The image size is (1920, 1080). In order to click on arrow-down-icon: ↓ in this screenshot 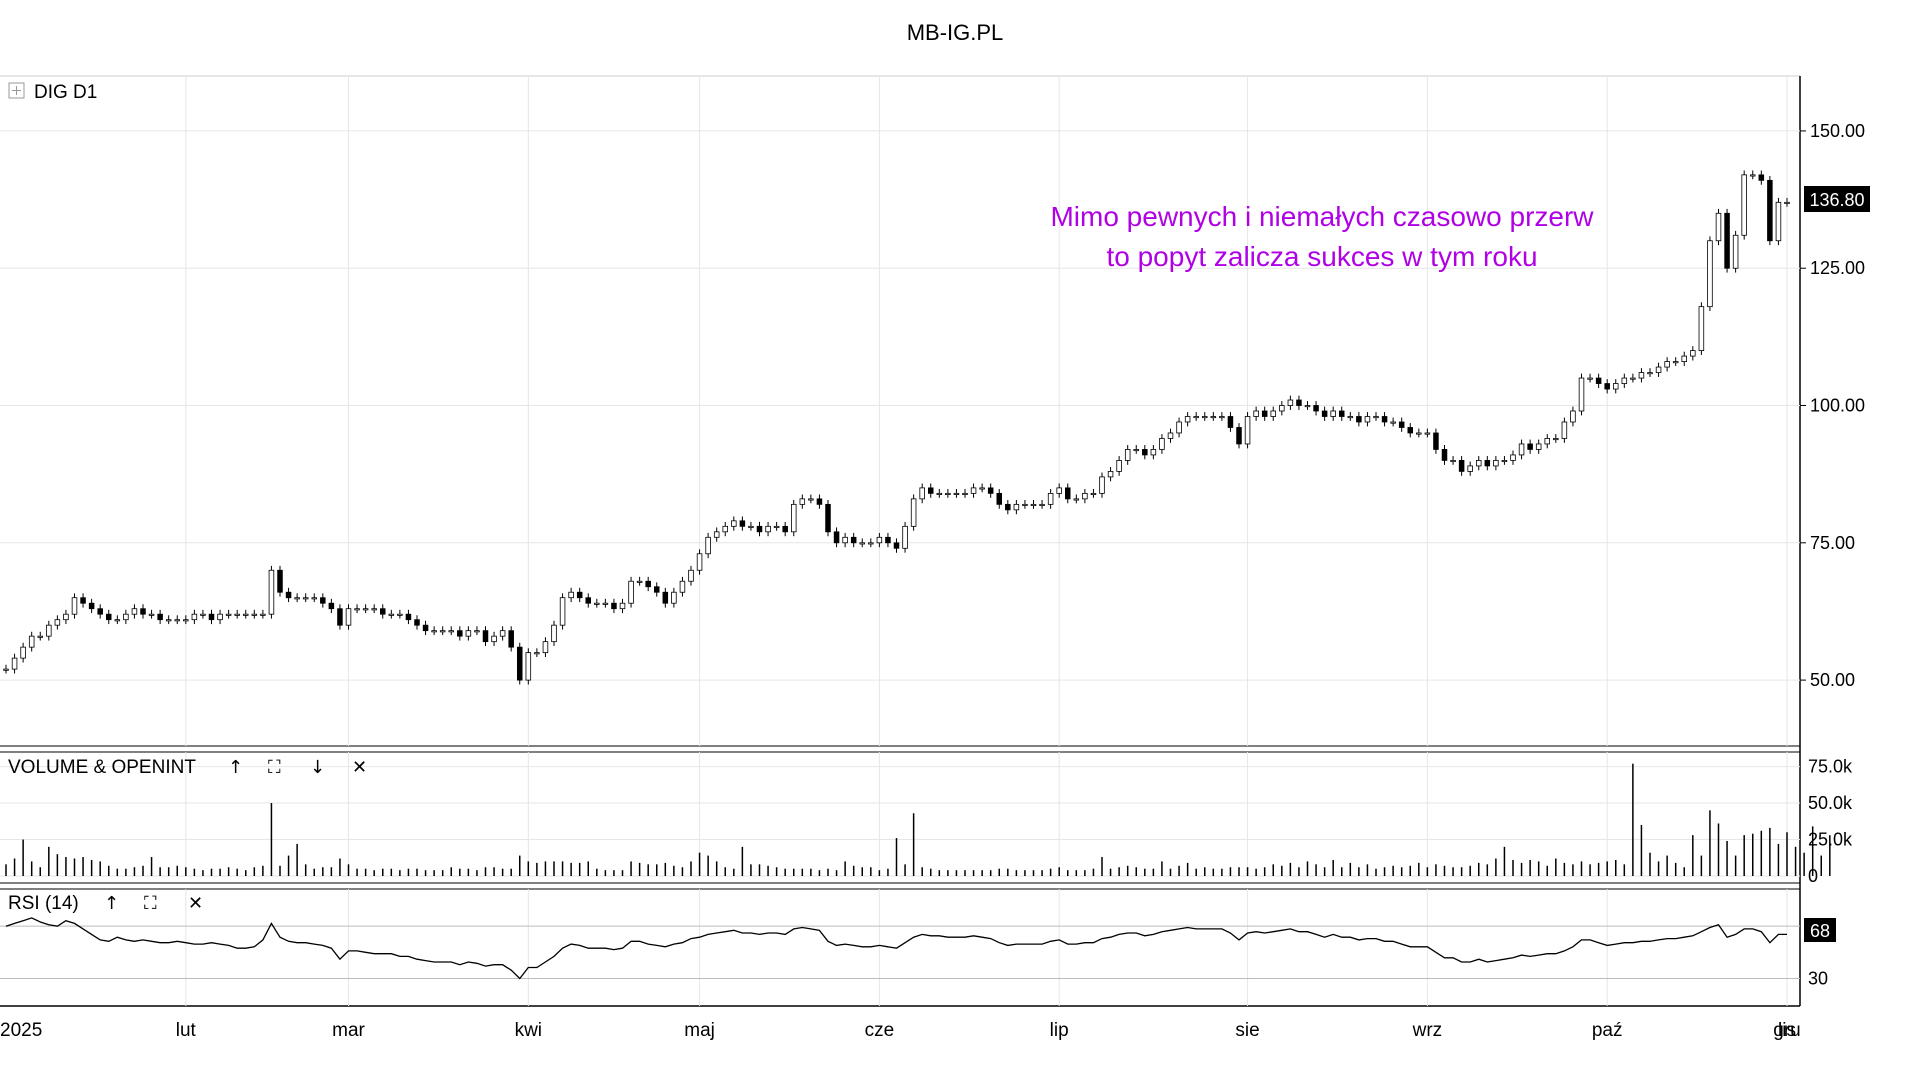, I will do `click(317, 767)`.